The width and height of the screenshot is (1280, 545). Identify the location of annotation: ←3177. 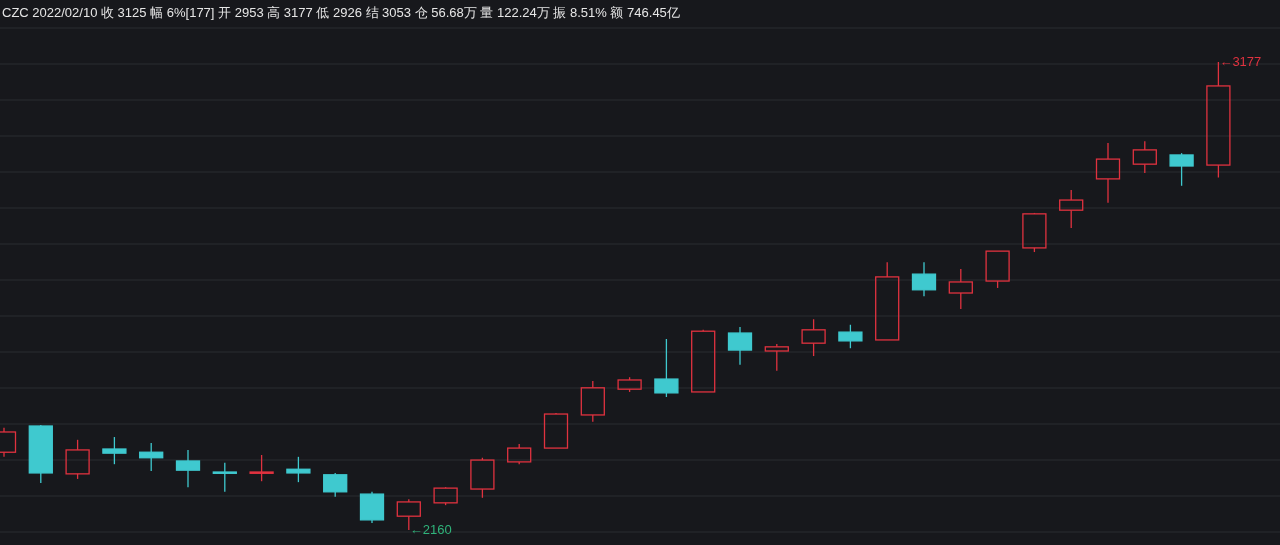
(1240, 61).